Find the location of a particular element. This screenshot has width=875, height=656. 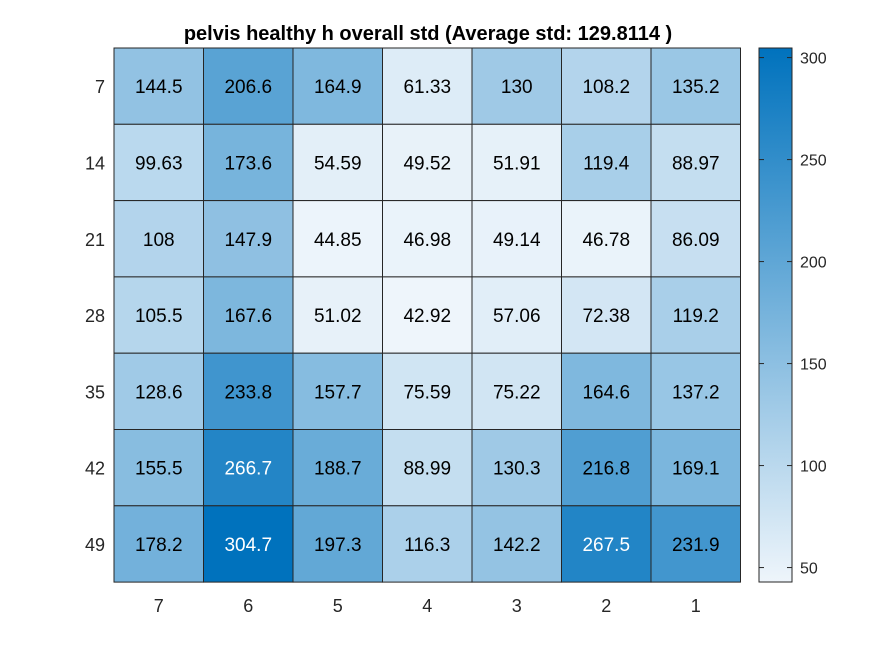

heatmap-cell-value: 44.85 is located at coordinates (338, 240).